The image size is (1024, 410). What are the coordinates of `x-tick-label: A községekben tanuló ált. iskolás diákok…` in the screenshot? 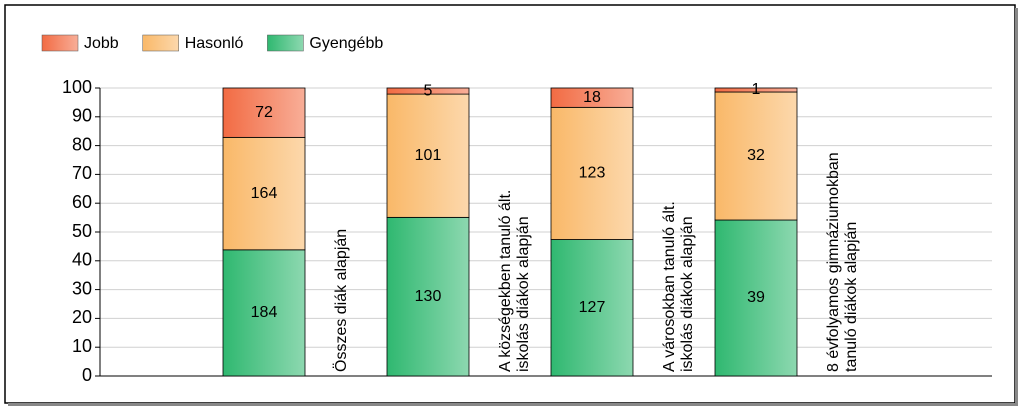 It's located at (514, 280).